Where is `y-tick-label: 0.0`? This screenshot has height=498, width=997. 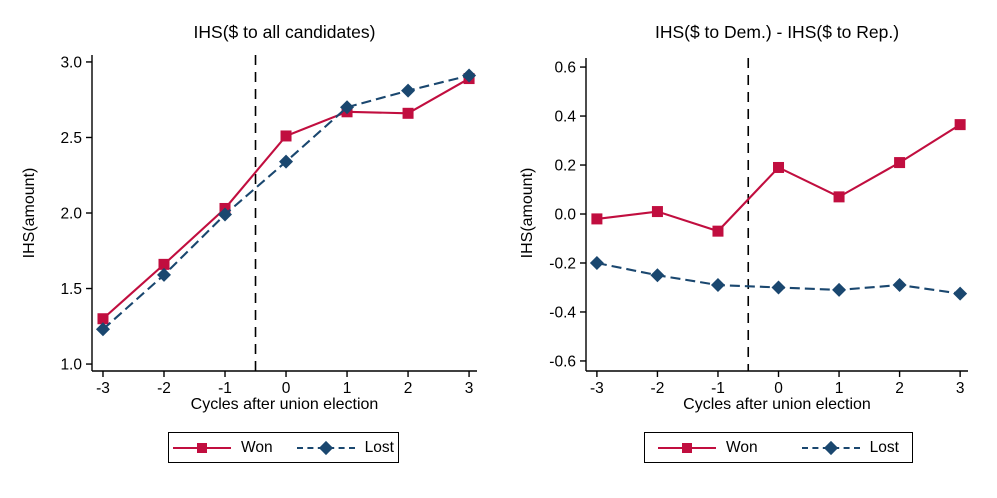
y-tick-label: 0.0 is located at coordinates (565, 215).